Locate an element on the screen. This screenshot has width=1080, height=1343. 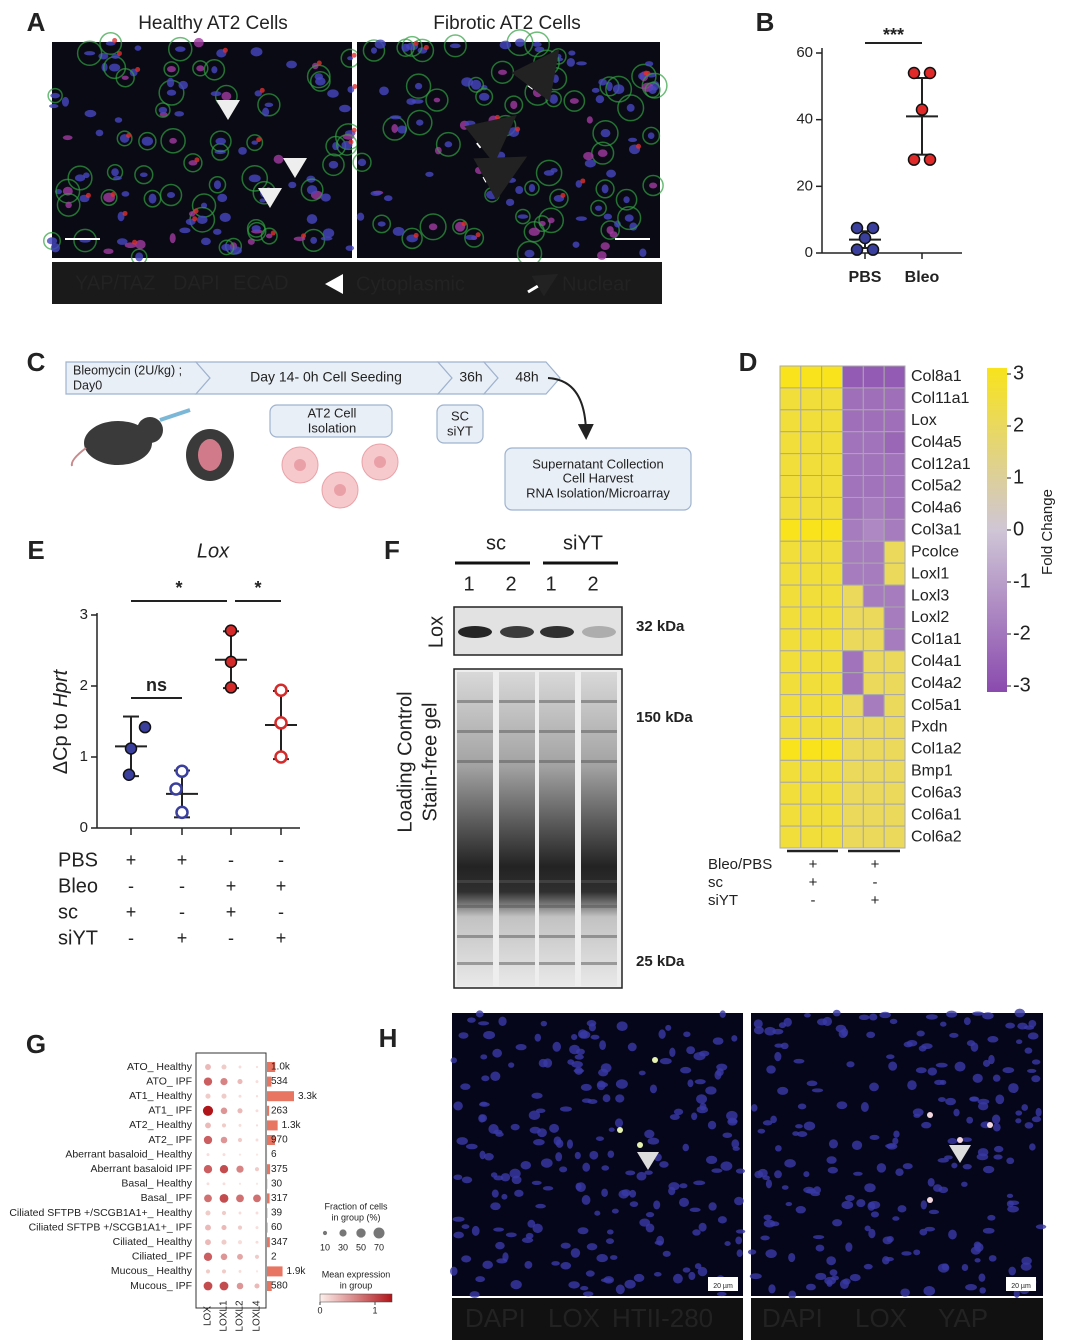
lane-label: 2 is located at coordinates (510, 584).